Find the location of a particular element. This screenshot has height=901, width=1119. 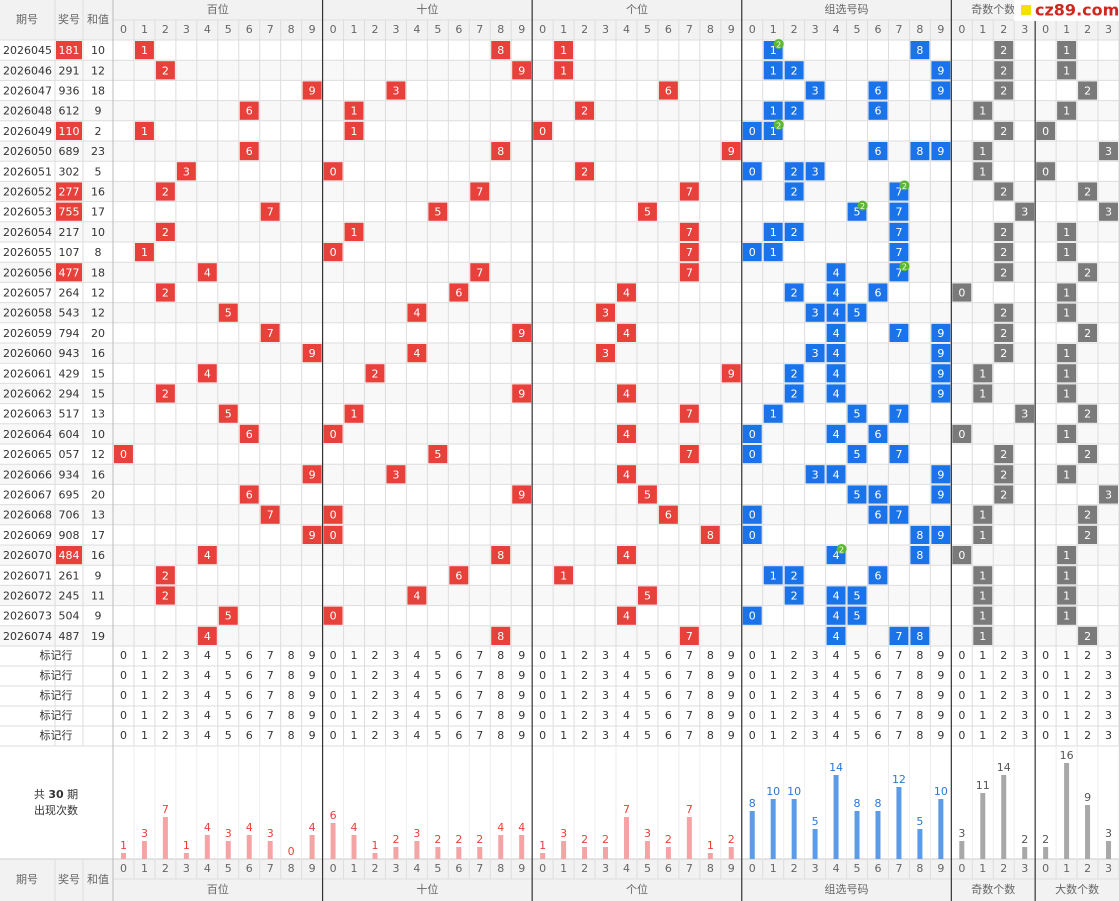

digit-header: 1 is located at coordinates (773, 29).